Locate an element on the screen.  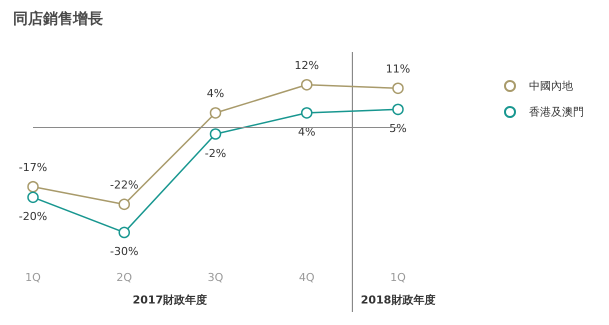
data-label: -20% is located at coordinates (33, 217).